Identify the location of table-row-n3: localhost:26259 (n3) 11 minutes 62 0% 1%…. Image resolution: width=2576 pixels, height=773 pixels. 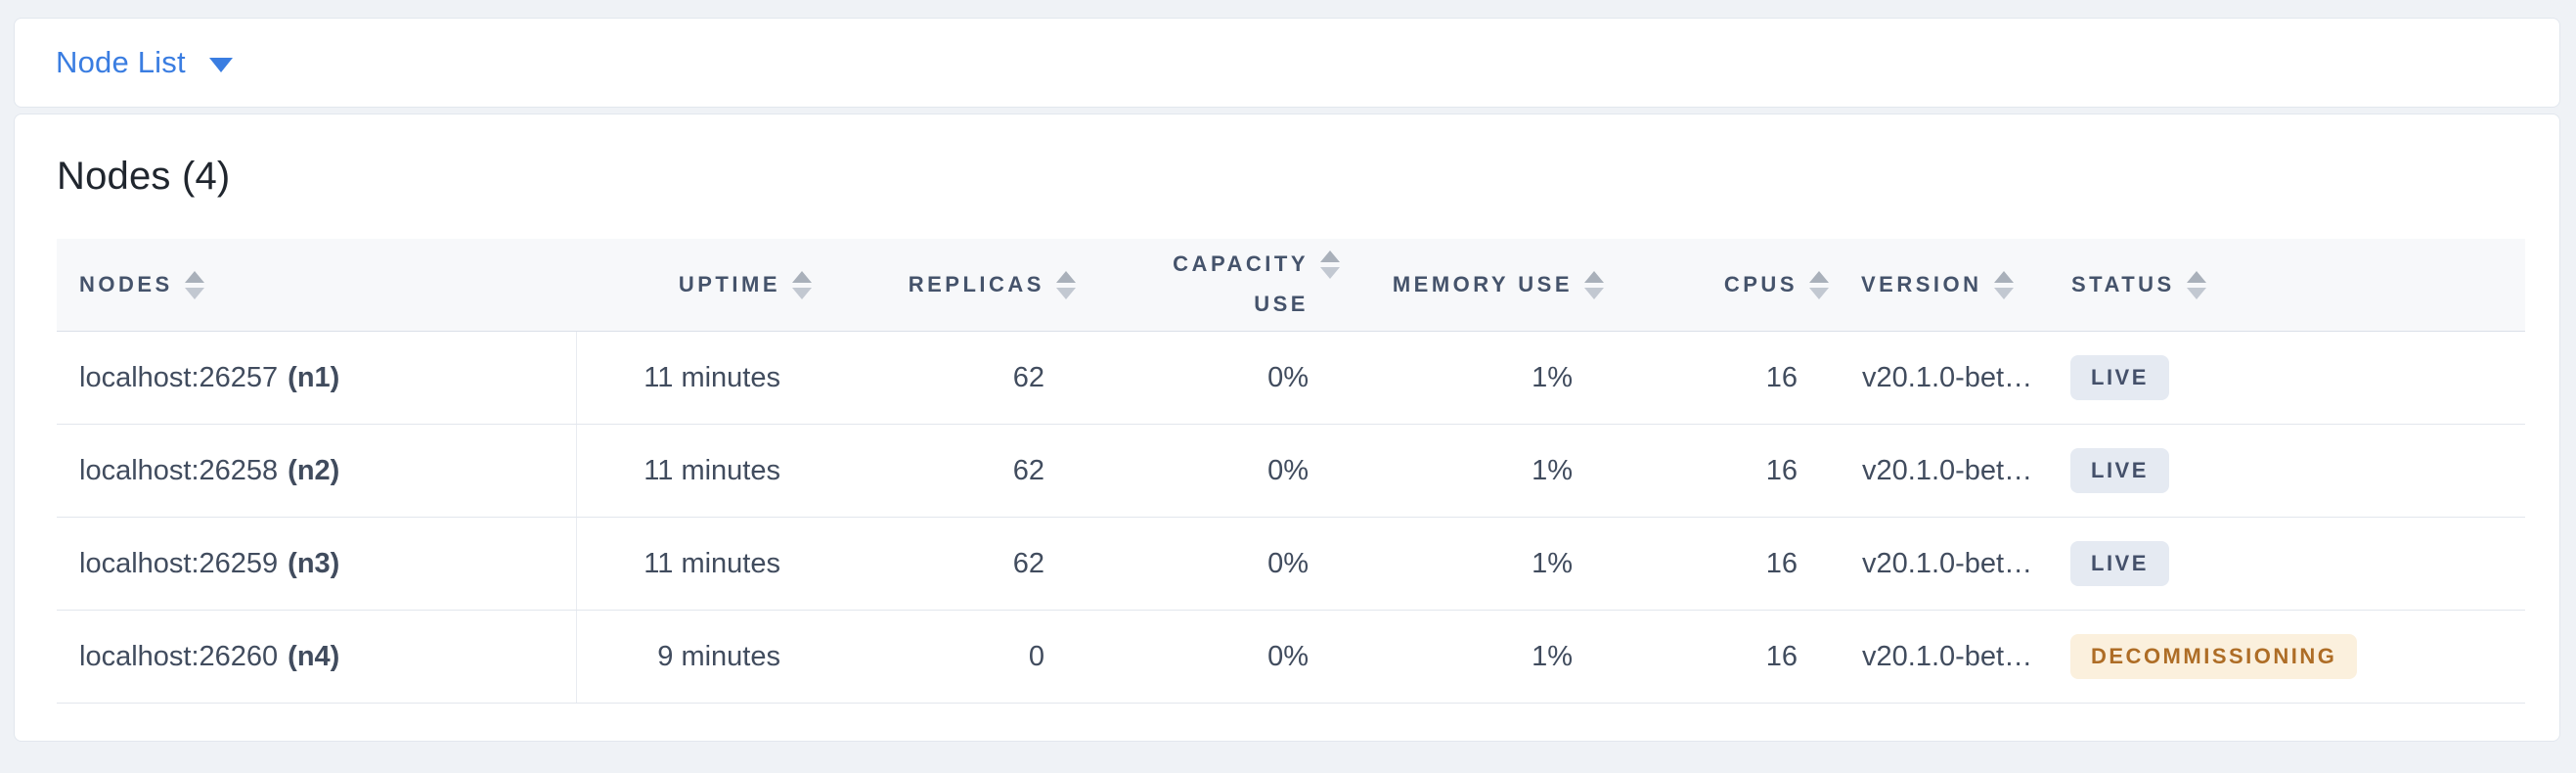
(1291, 565).